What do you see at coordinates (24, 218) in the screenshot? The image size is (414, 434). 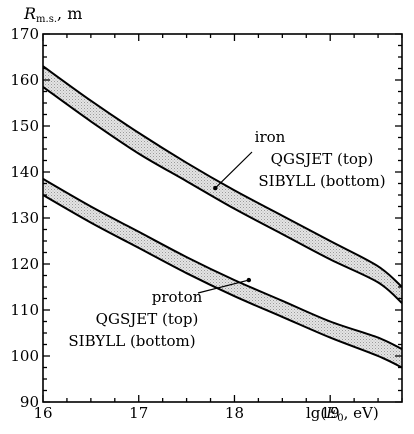 I see `y-tick-label: 130` at bounding box center [24, 218].